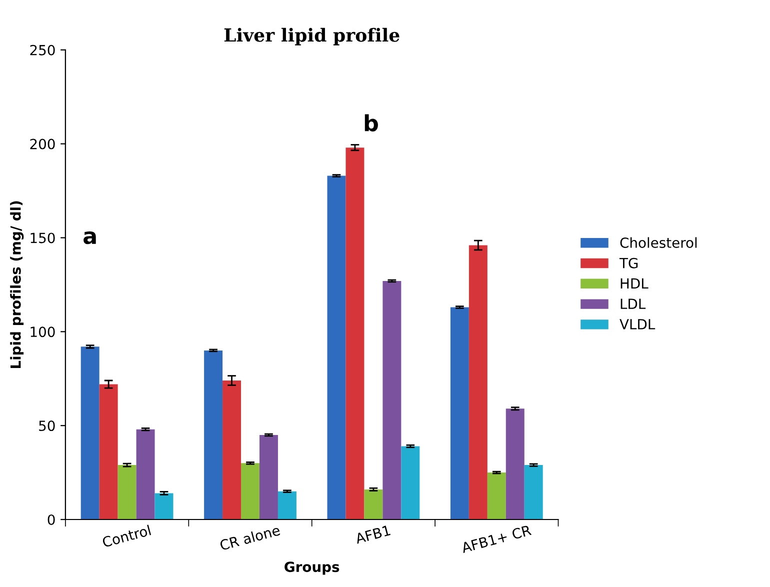 The height and width of the screenshot is (587, 770). What do you see at coordinates (250, 537) in the screenshot?
I see `x-tick-label: CR alone` at bounding box center [250, 537].